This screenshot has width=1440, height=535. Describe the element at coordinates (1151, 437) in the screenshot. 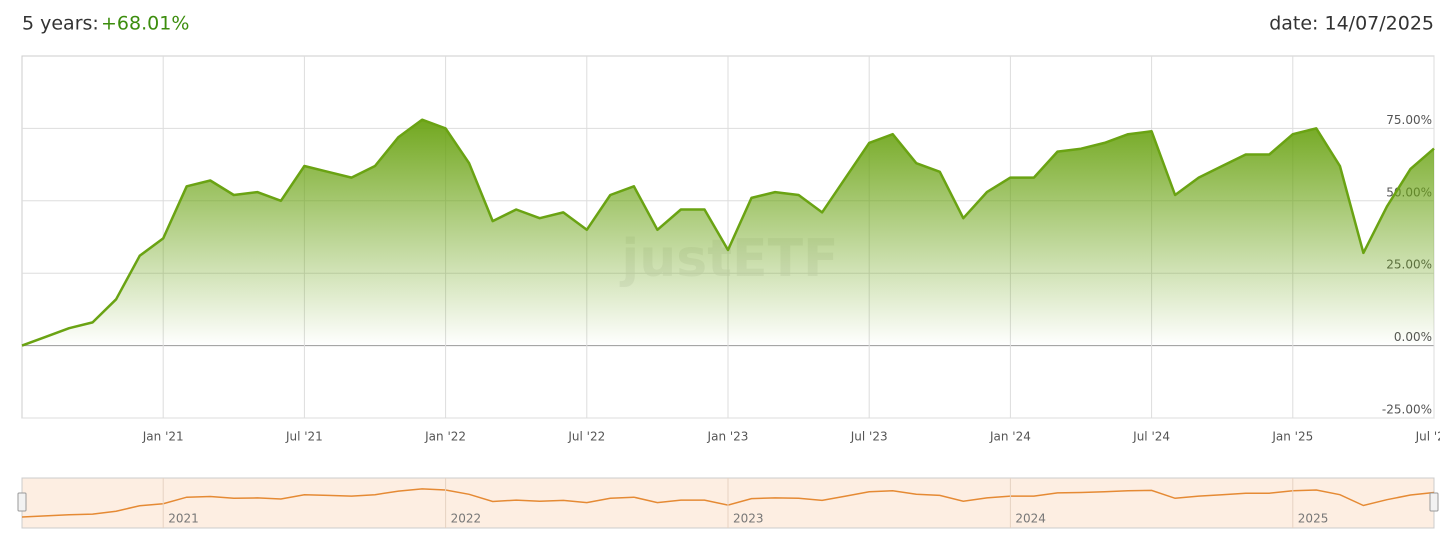

I see `x-tick-label: Jul '24` at that location.